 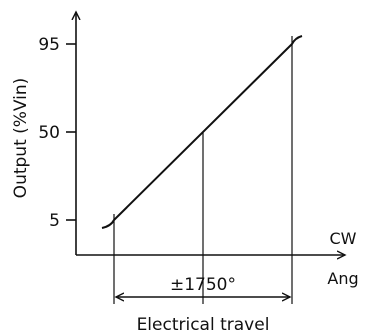 I want to click on travel-range-label: ±1750°, so click(x=203, y=285).